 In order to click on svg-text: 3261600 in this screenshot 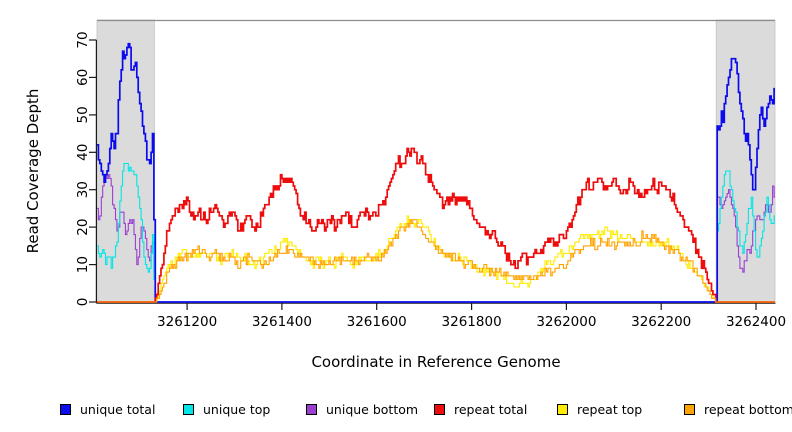, I will do `click(377, 322)`.